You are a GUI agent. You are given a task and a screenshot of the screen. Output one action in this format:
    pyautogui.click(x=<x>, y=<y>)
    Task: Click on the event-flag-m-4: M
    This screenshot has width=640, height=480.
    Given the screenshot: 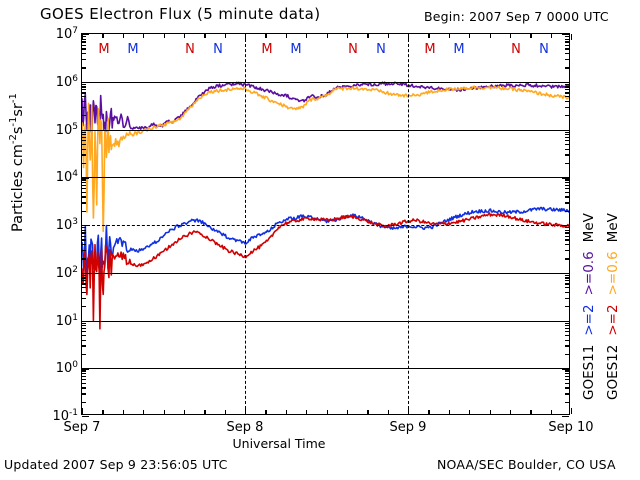 What is the action you would take?
    pyautogui.click(x=267, y=49)
    